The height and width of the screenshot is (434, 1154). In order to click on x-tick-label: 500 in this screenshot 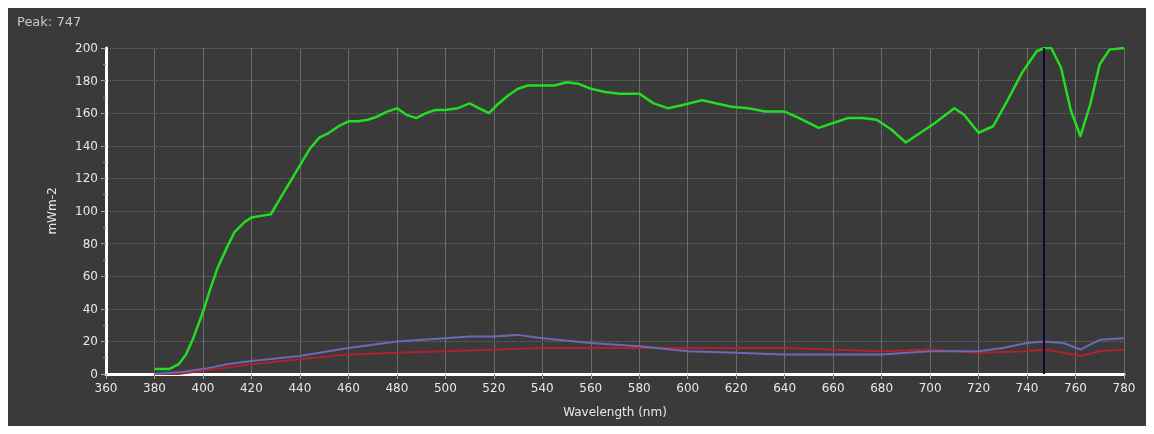, I will do `click(445, 388)`.